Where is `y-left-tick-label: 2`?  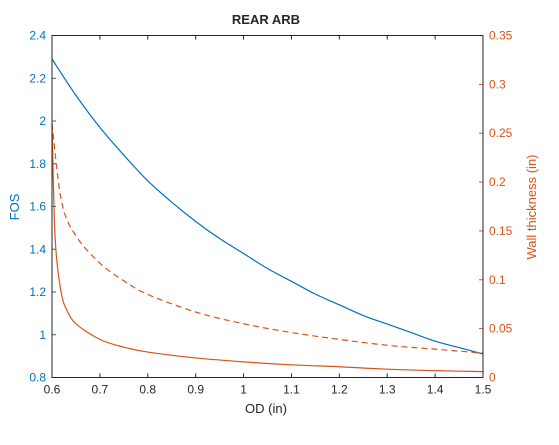
y-left-tick-label: 2 is located at coordinates (42, 121).